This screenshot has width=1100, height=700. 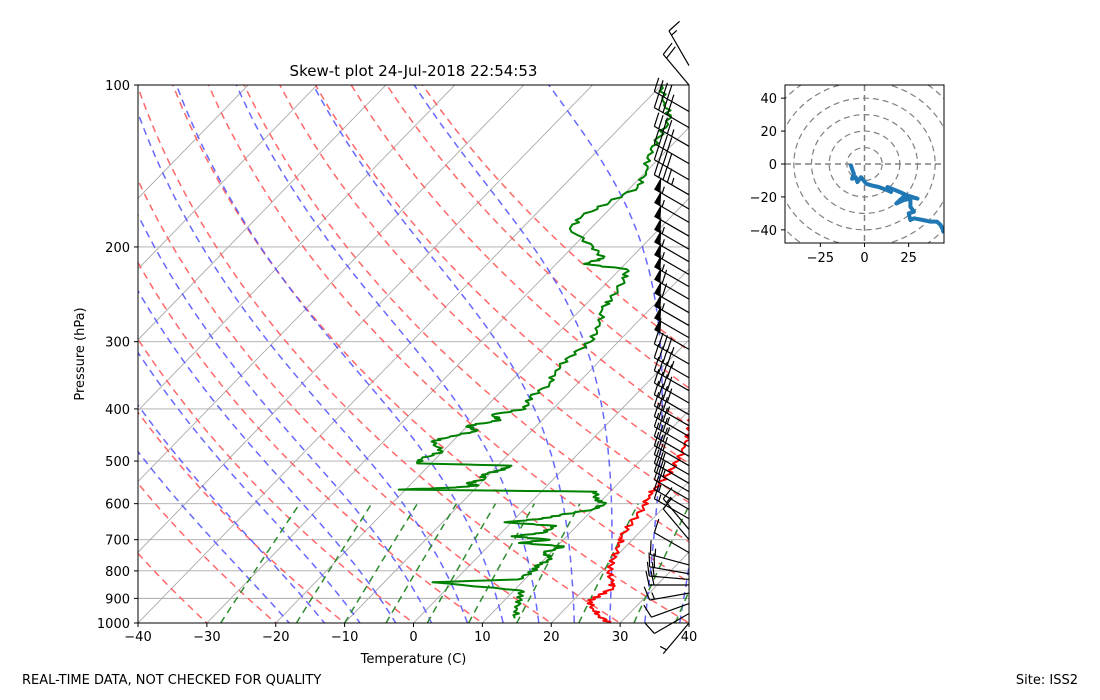 What do you see at coordinates (768, 99) in the screenshot?
I see `hodograph-y-tick-label: 40` at bounding box center [768, 99].